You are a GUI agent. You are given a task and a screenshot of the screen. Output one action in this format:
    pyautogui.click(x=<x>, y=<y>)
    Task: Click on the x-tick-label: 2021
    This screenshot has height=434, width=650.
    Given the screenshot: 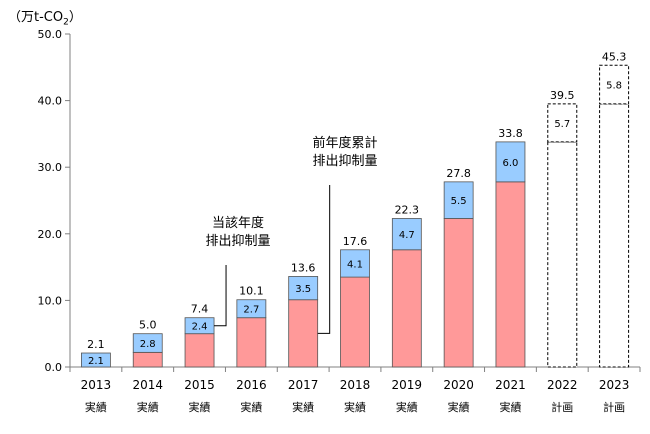 What is the action you would take?
    pyautogui.click(x=510, y=385)
    